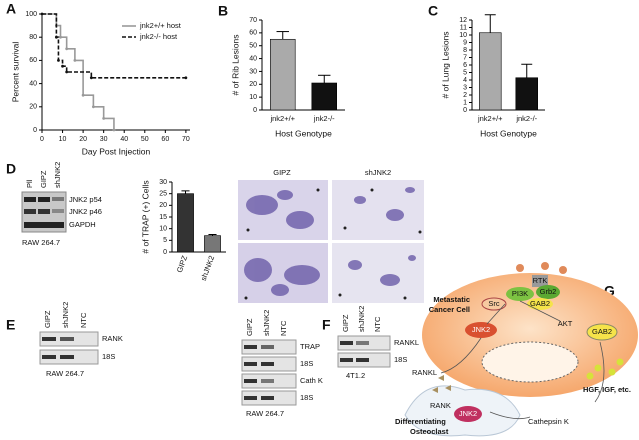 The height and width of the screenshot is (440, 639). What do you see at coordinates (465, 87) in the screenshot?
I see `y-tick-label: 3` at bounding box center [465, 87].